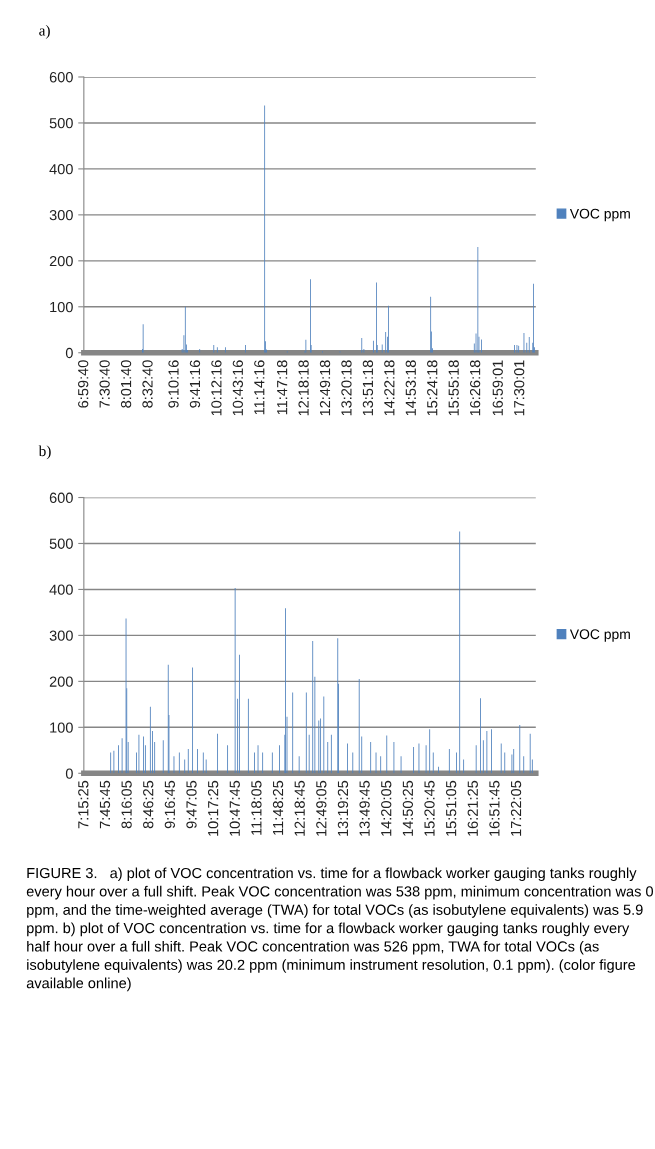 This screenshot has width=655, height=1149. Describe the element at coordinates (104, 384) in the screenshot. I see `x-tick-label: 7:30:40` at that location.